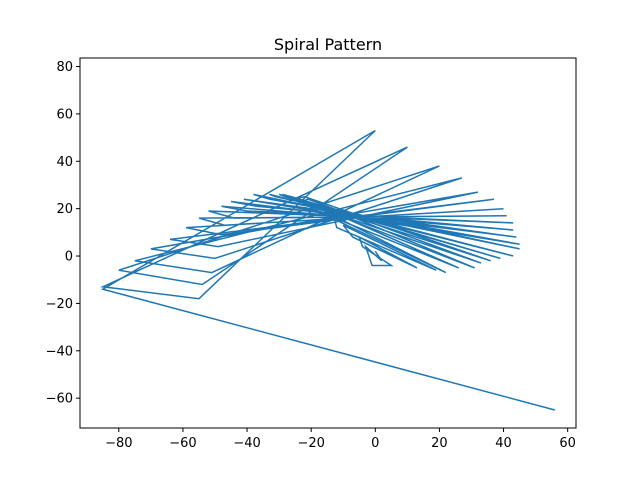  What do you see at coordinates (328, 44) in the screenshot?
I see `chart-title: Spiral Pattern` at bounding box center [328, 44].